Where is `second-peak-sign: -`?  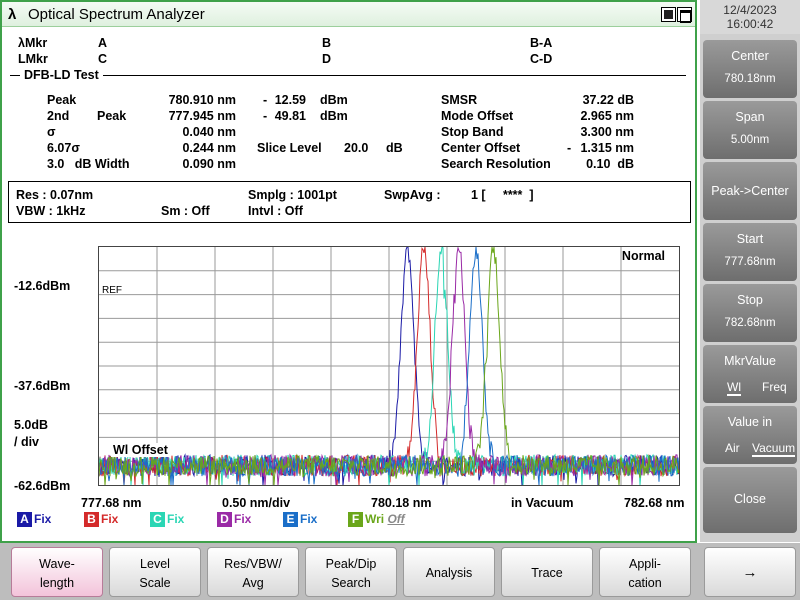
second-peak-sign: - is located at coordinates (265, 116).